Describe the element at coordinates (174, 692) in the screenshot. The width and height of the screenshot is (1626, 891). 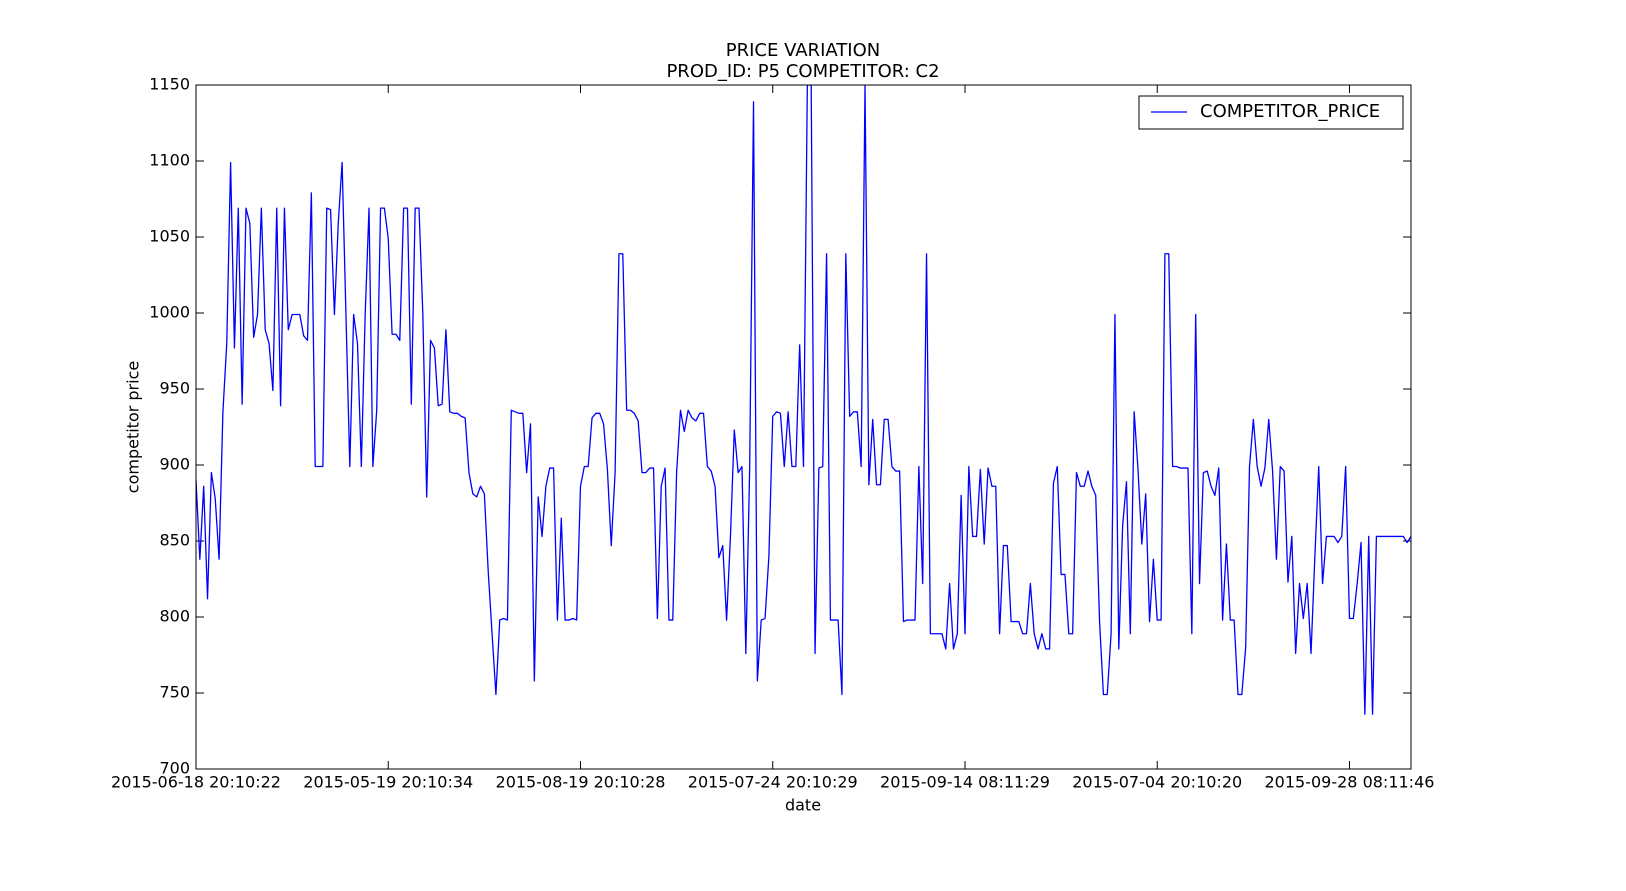
I see `y-tick-label: 750` at that location.